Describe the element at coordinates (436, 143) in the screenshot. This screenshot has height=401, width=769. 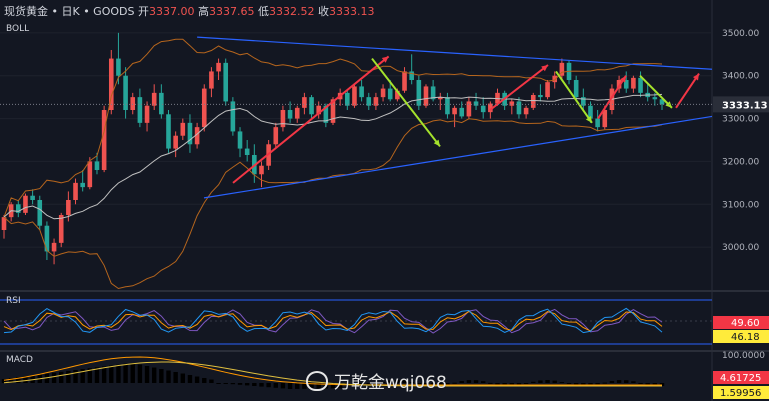
I see `arrow-down-1-head` at that location.